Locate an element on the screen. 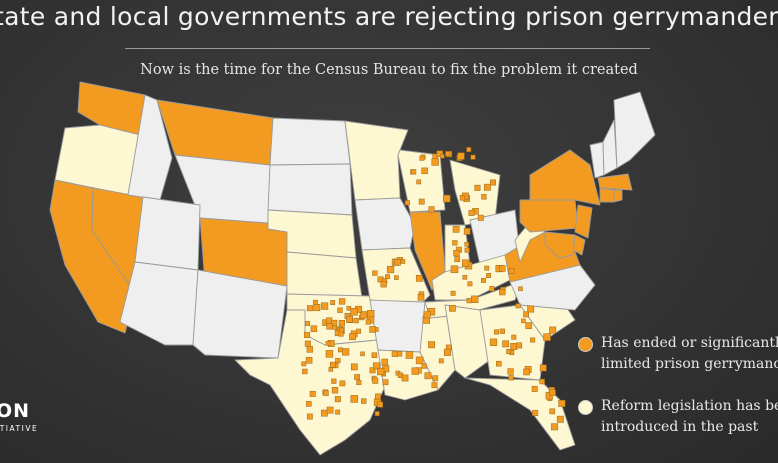  state-nd is located at coordinates (310, 141).